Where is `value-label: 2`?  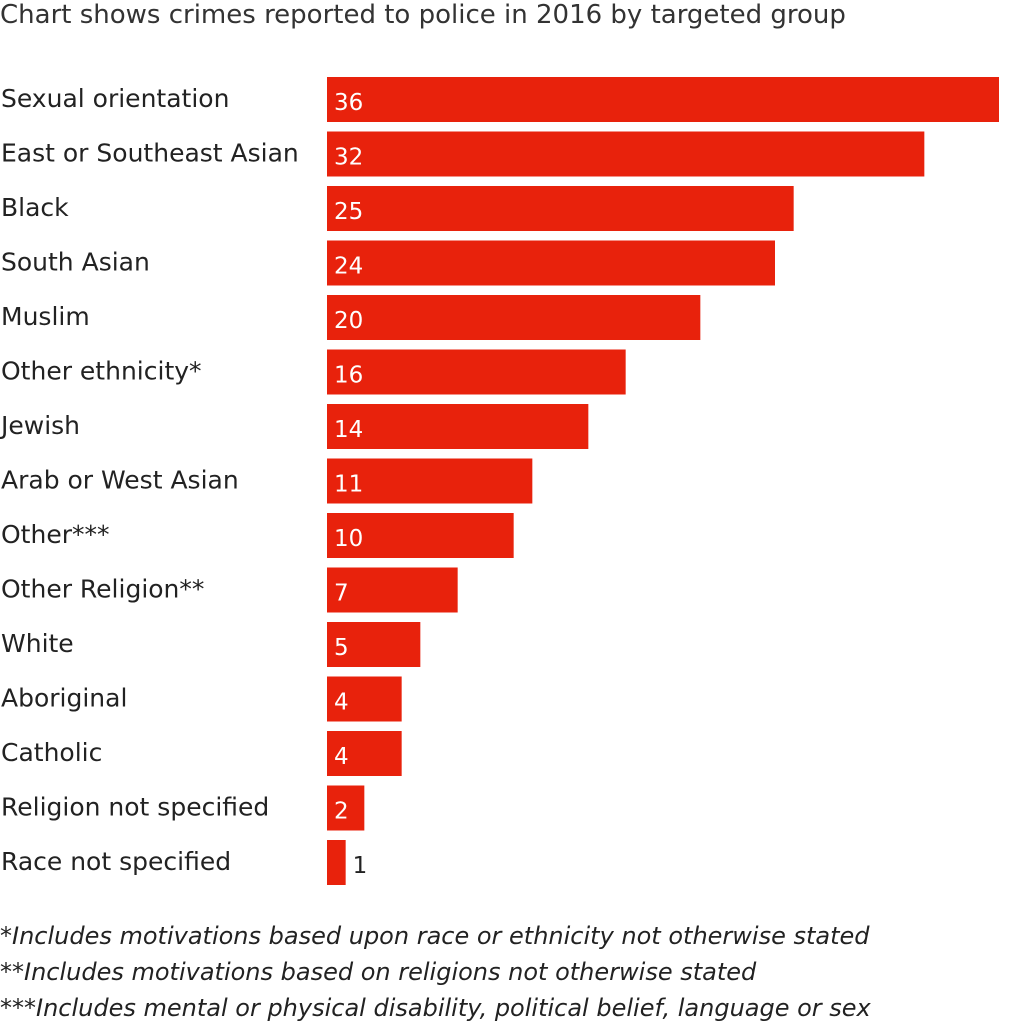 value-label: 2 is located at coordinates (341, 812).